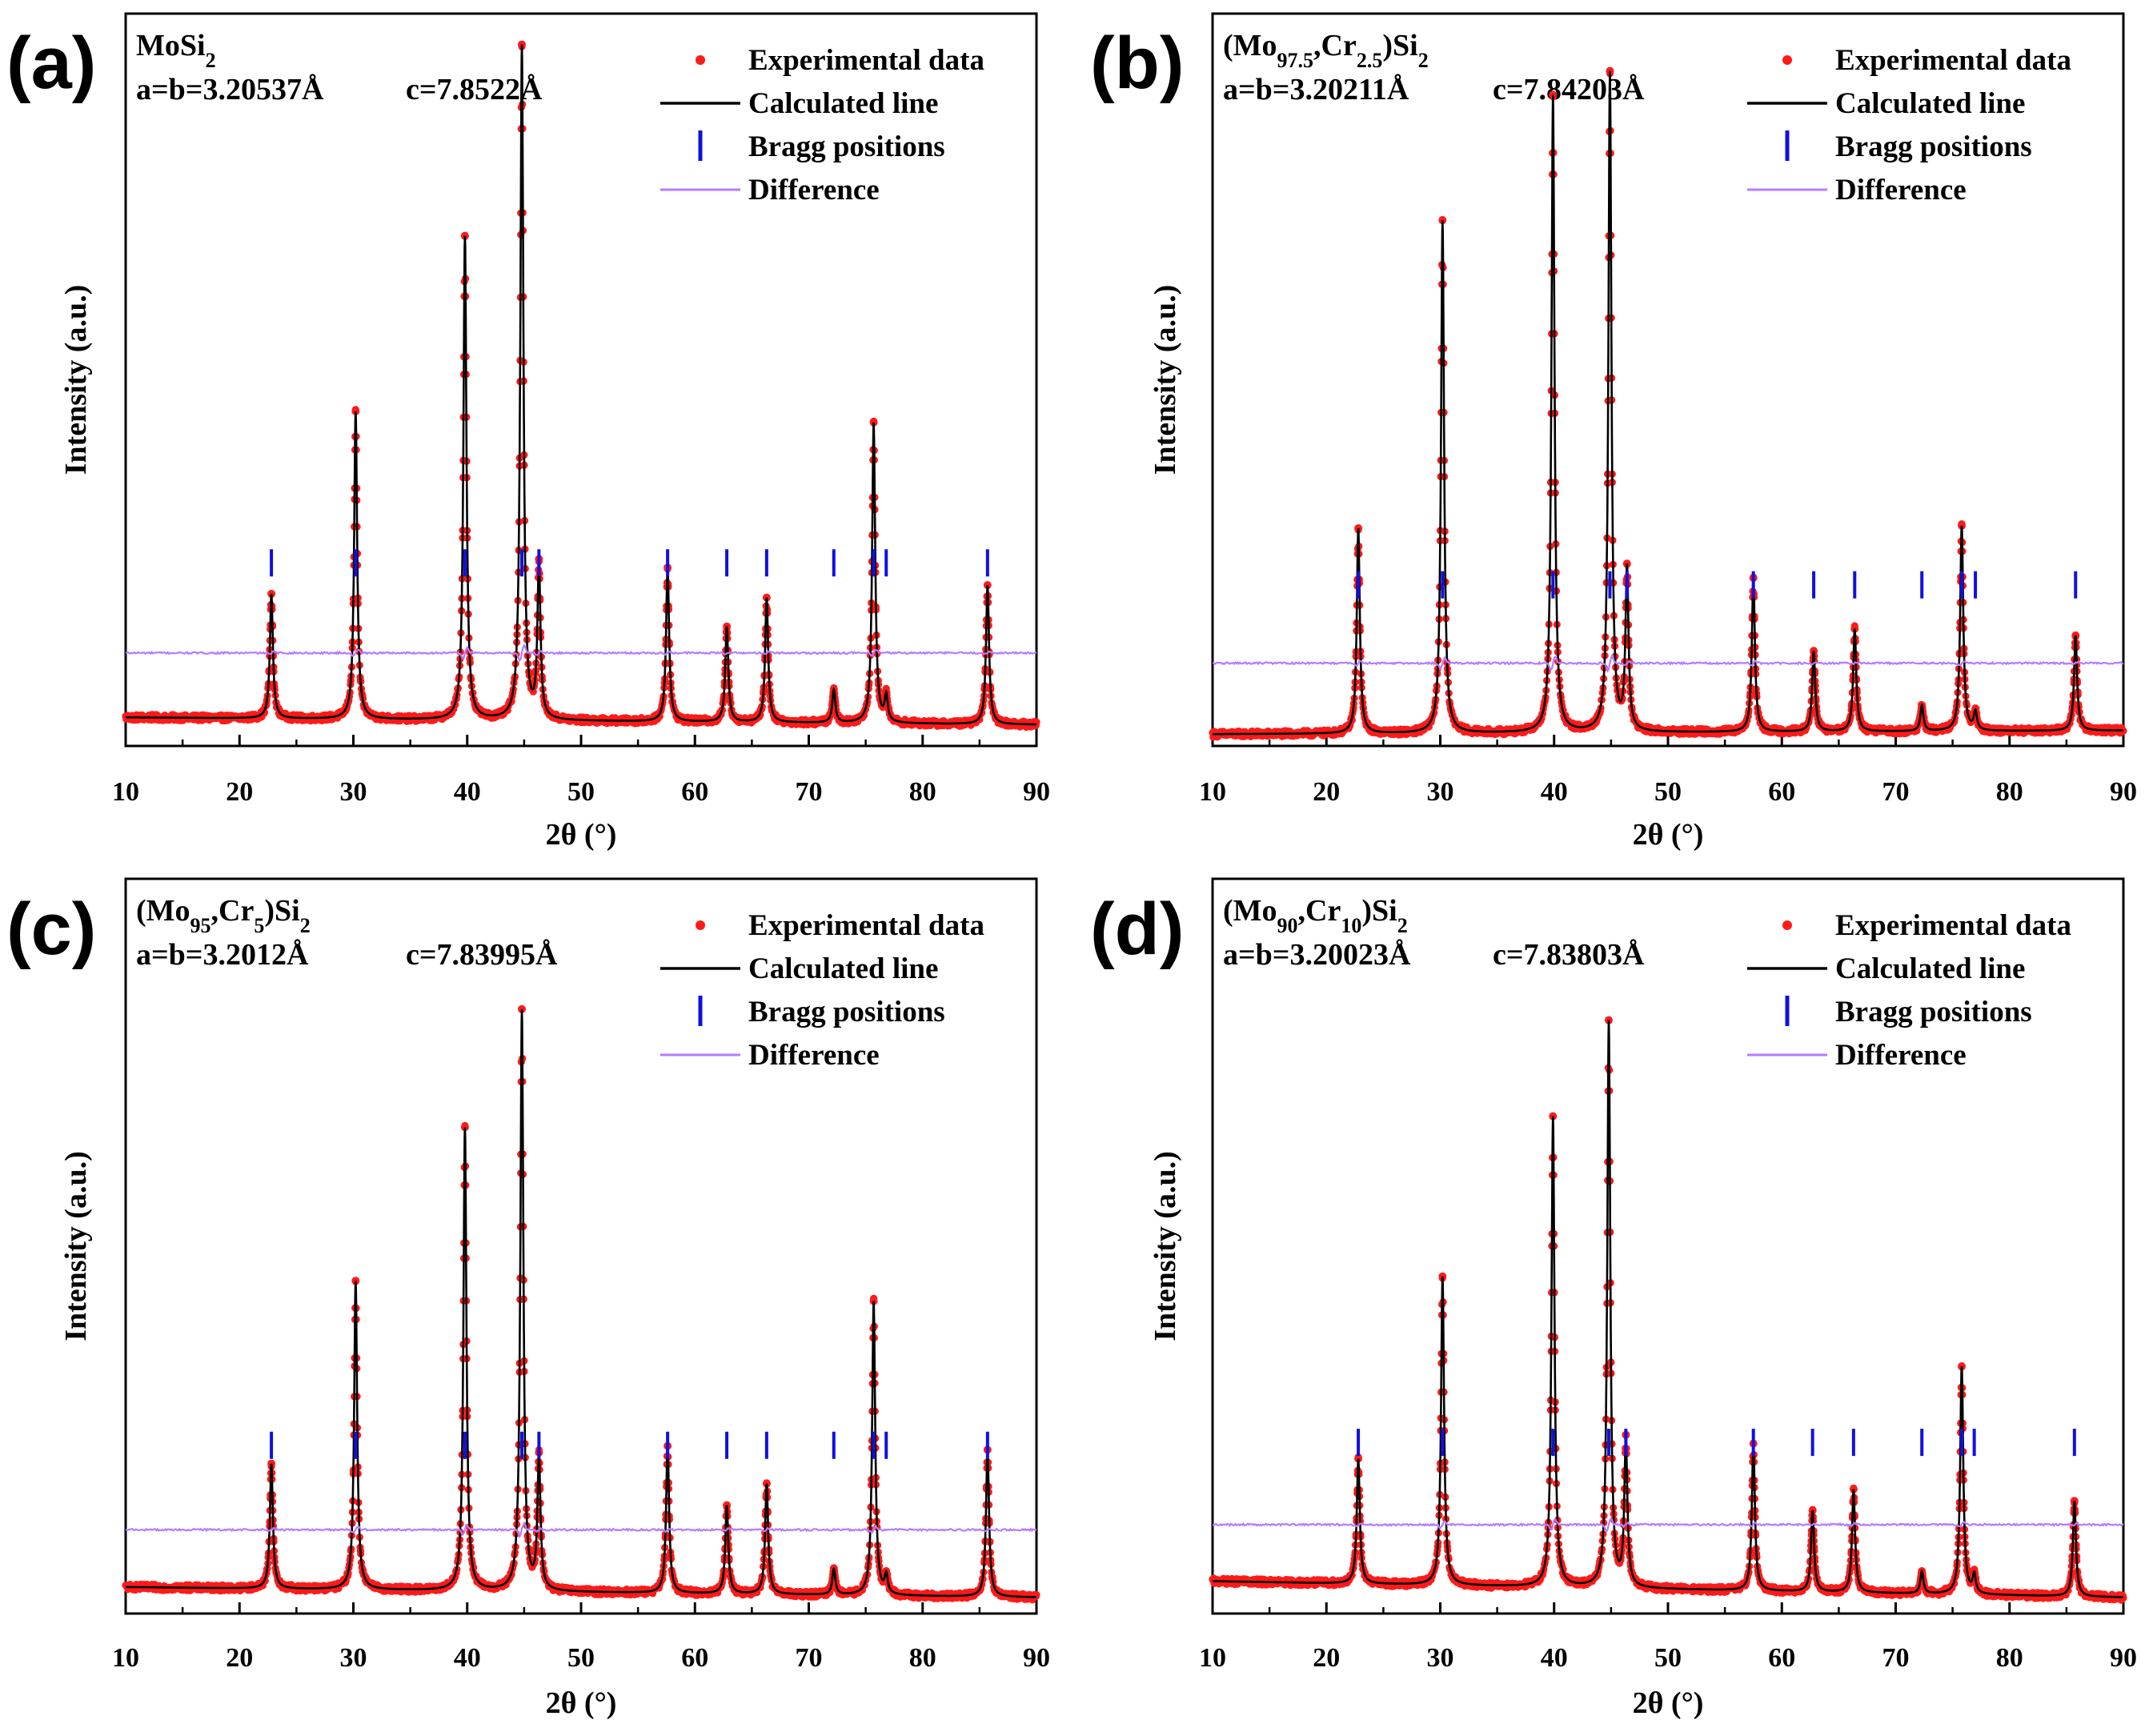  Describe the element at coordinates (1137, 63) in the screenshot. I see `panel-label: (b)` at that location.